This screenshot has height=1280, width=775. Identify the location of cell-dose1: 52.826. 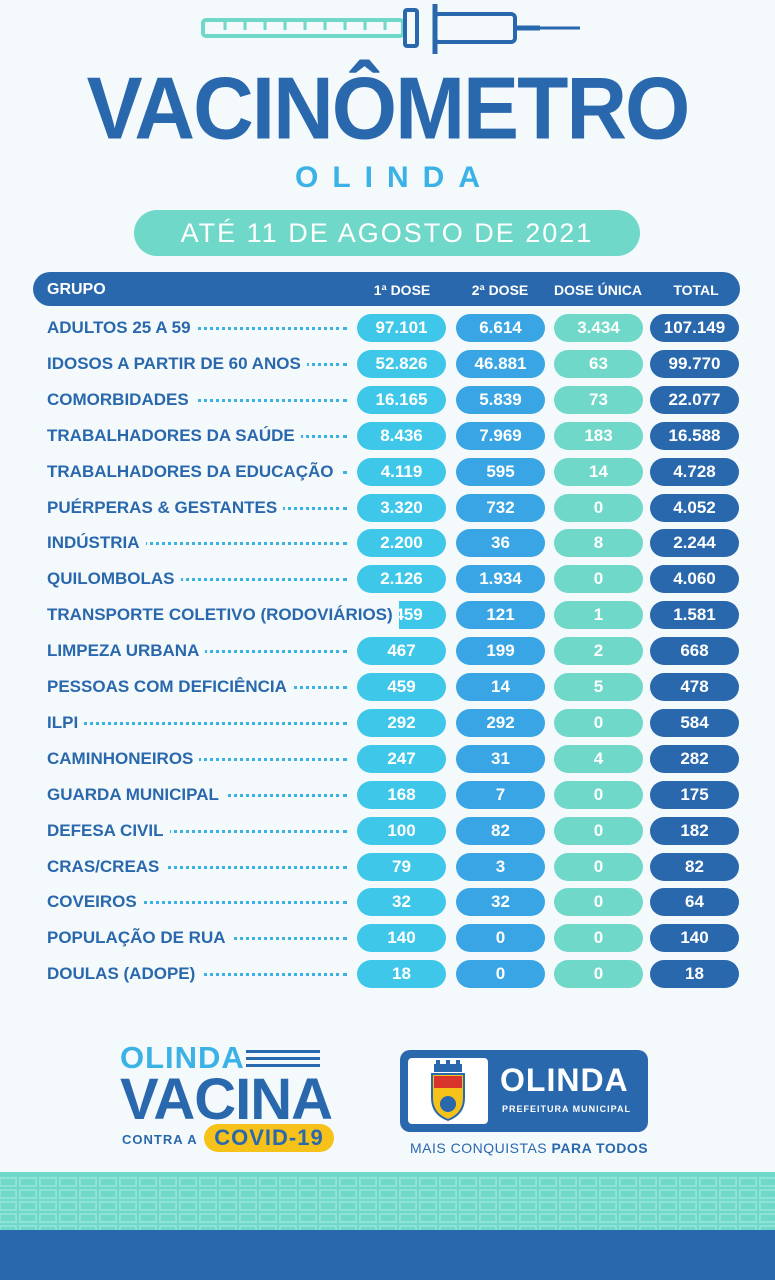
(401, 363).